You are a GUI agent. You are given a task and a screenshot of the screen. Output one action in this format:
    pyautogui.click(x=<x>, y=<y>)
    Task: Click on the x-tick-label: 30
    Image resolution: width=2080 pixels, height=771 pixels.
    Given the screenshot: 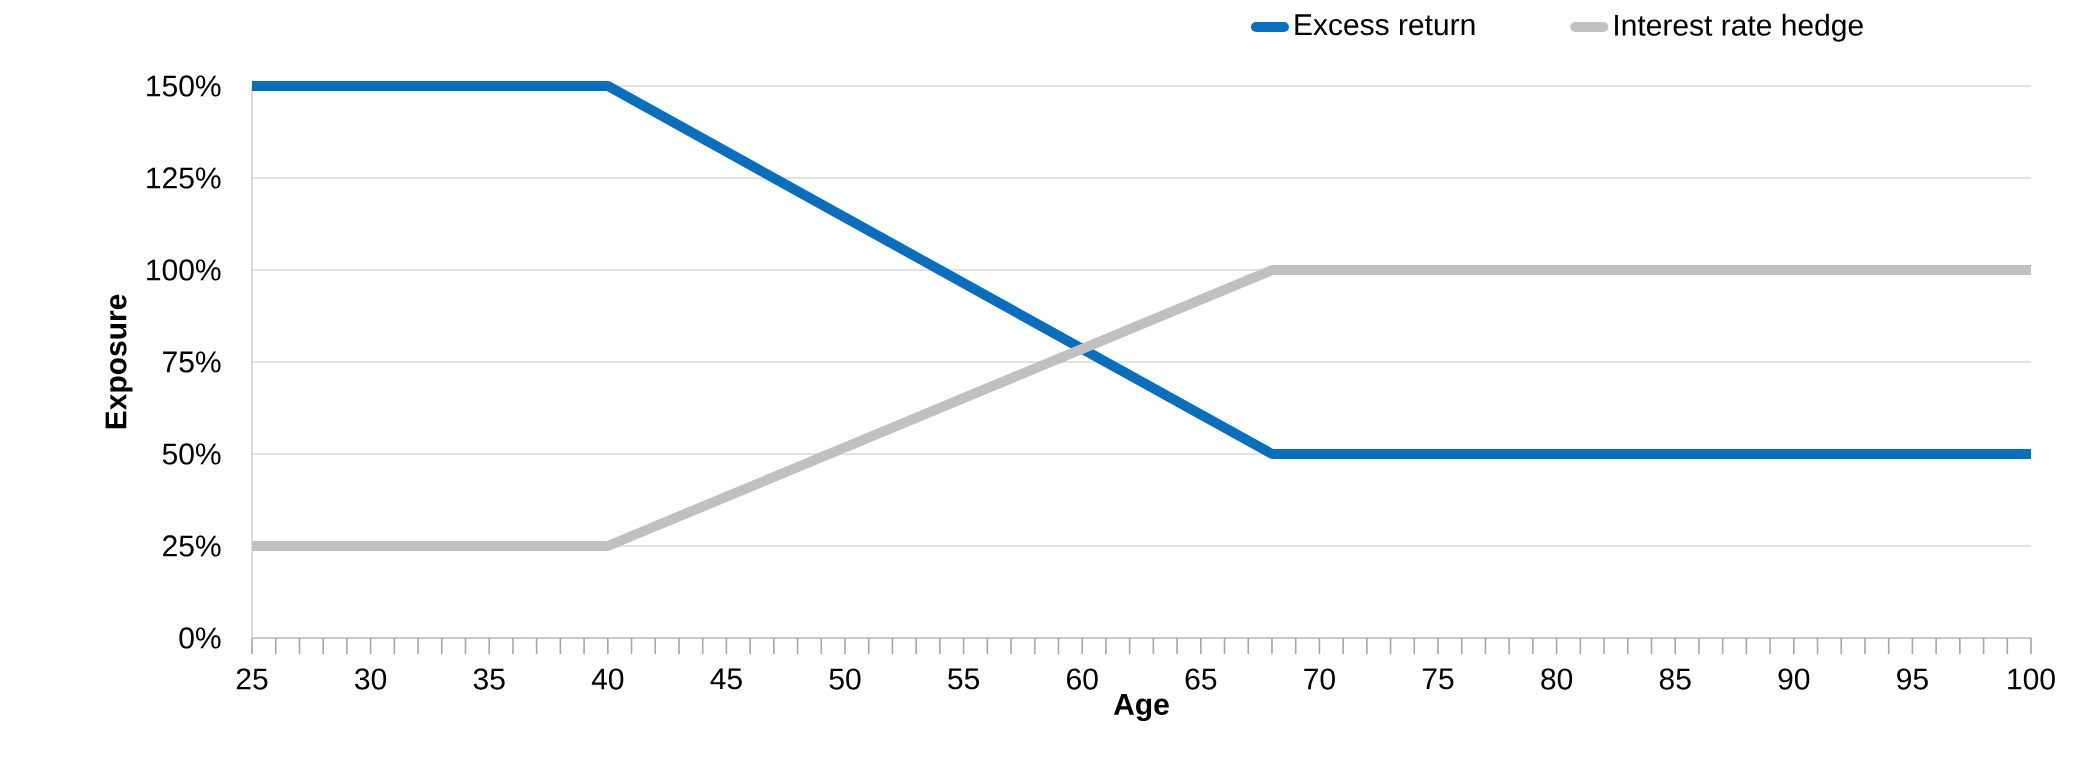 What is the action you would take?
    pyautogui.click(x=371, y=679)
    